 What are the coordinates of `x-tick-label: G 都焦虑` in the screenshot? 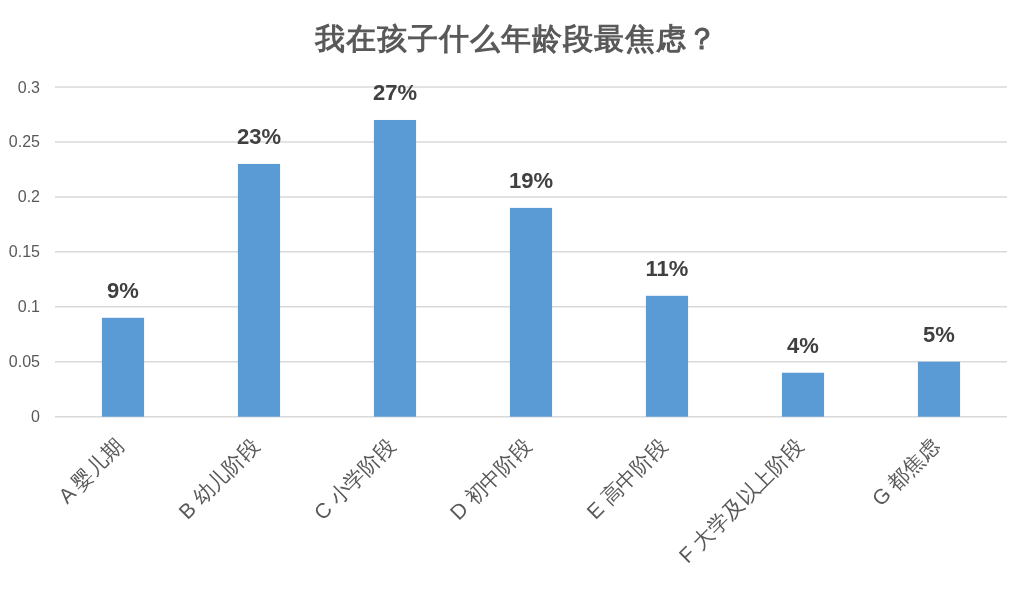 It's located at (905, 472).